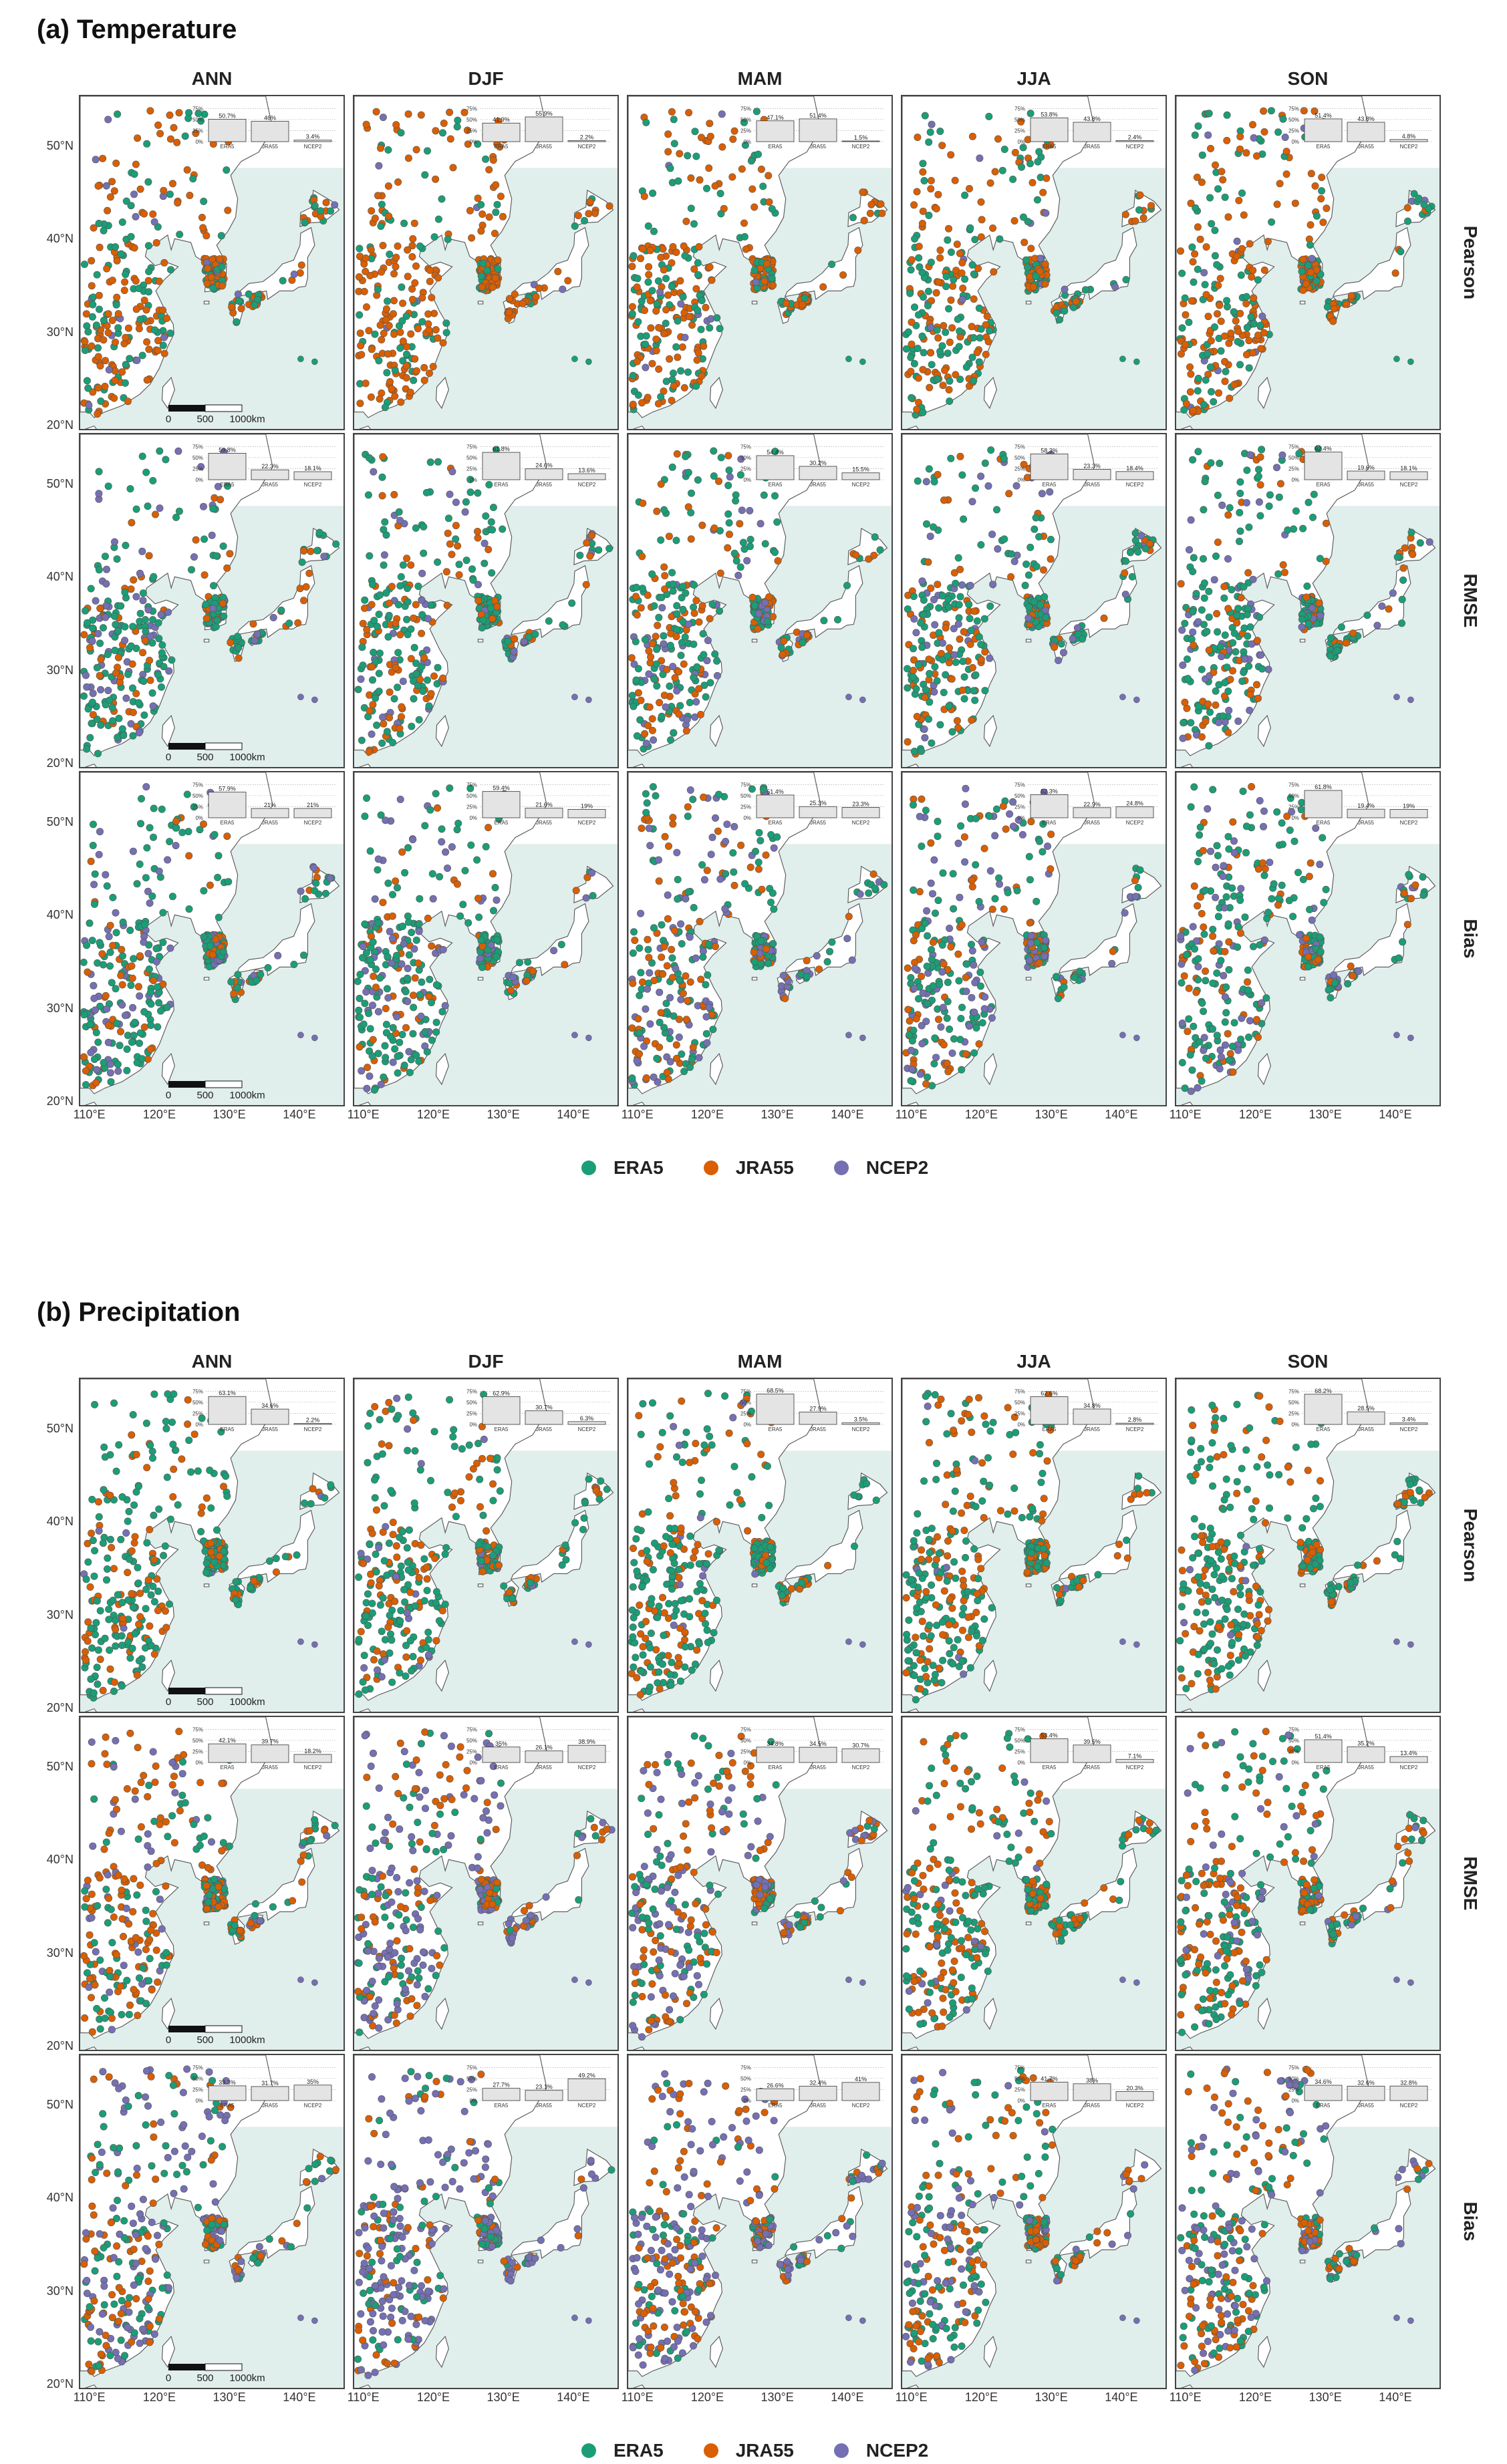 The image size is (1507, 2464). Describe the element at coordinates (270, 823) in the screenshot. I see `inset-category-label: JRA55` at that location.